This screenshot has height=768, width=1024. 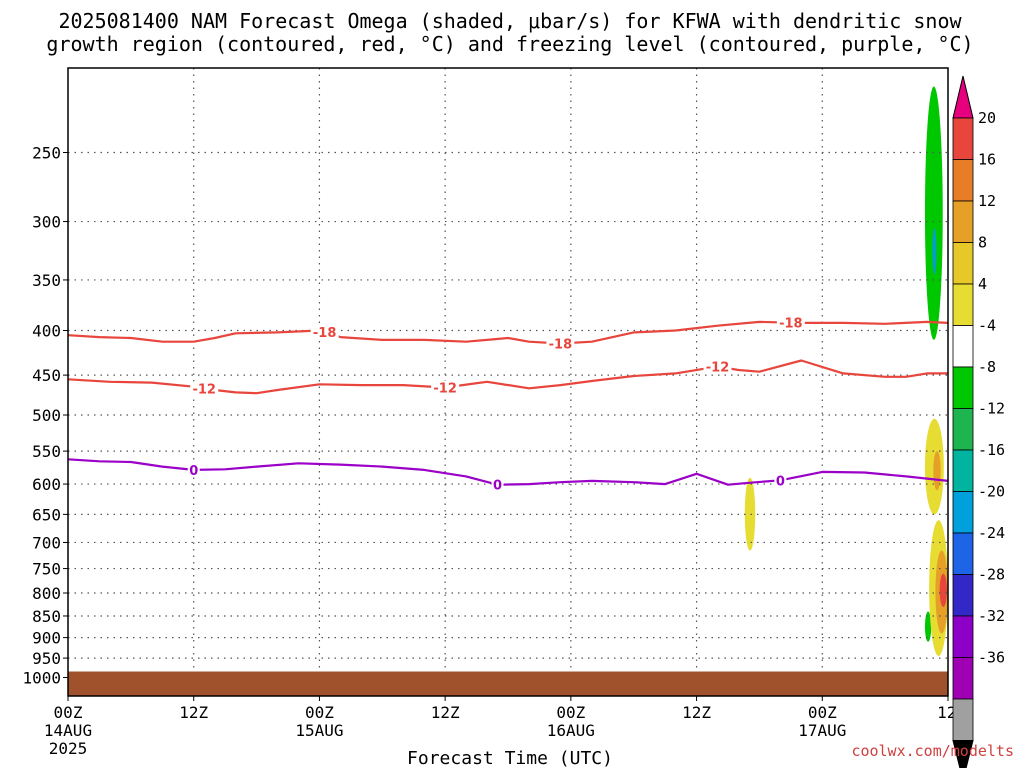 What do you see at coordinates (319, 712) in the screenshot?
I see `x-tick-label-2: 00Z` at bounding box center [319, 712].